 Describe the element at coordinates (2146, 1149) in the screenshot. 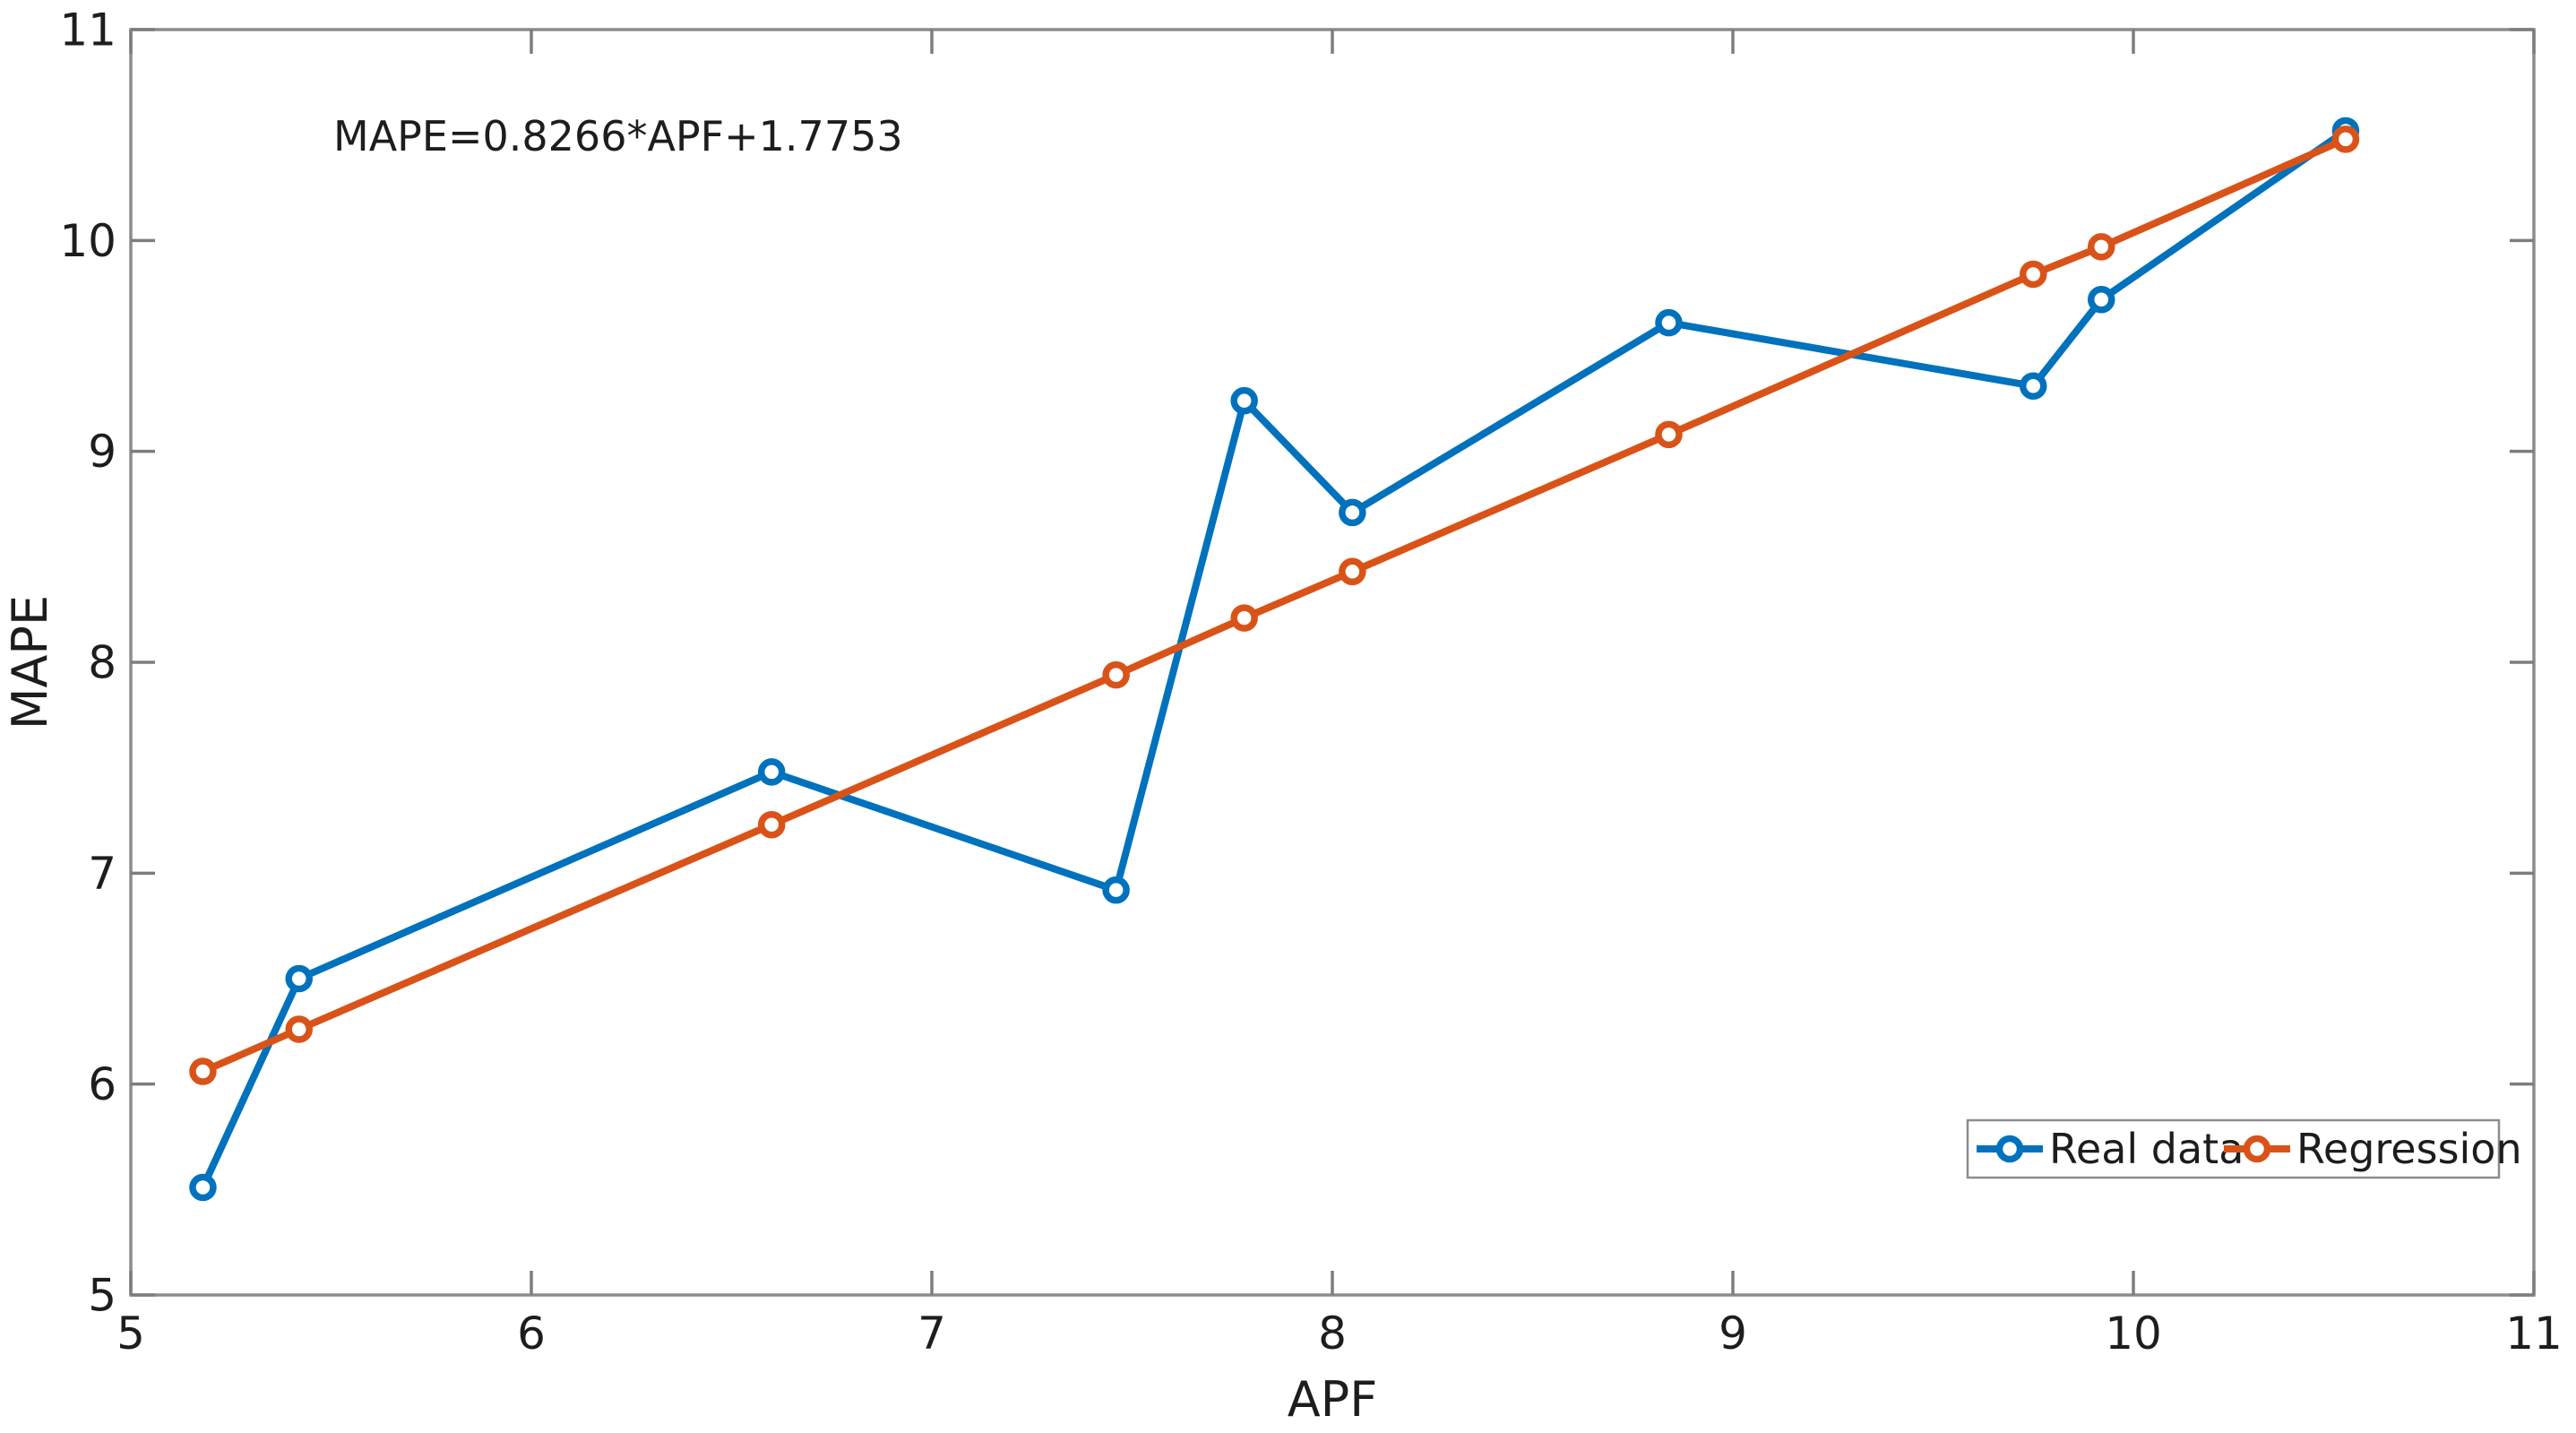

I see `legend-label-real-data: Real data` at that location.